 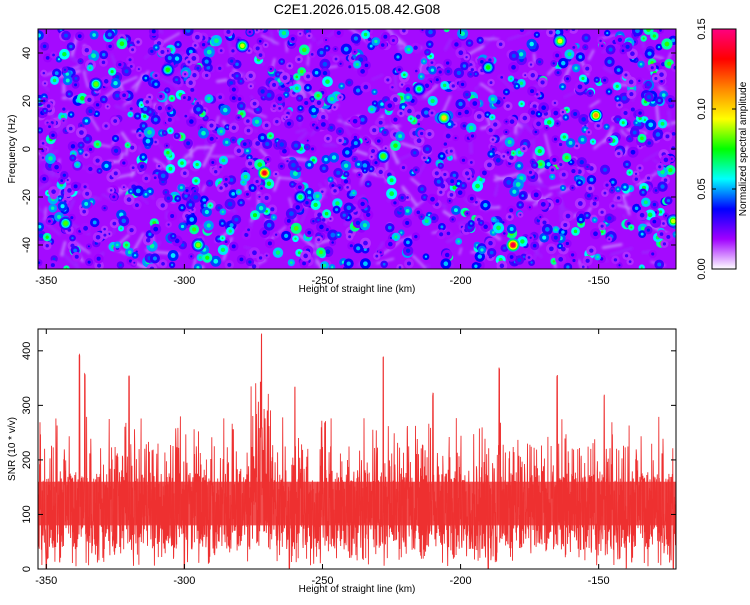 I want to click on colorbar-tick-label: 0.10, so click(x=702, y=108).